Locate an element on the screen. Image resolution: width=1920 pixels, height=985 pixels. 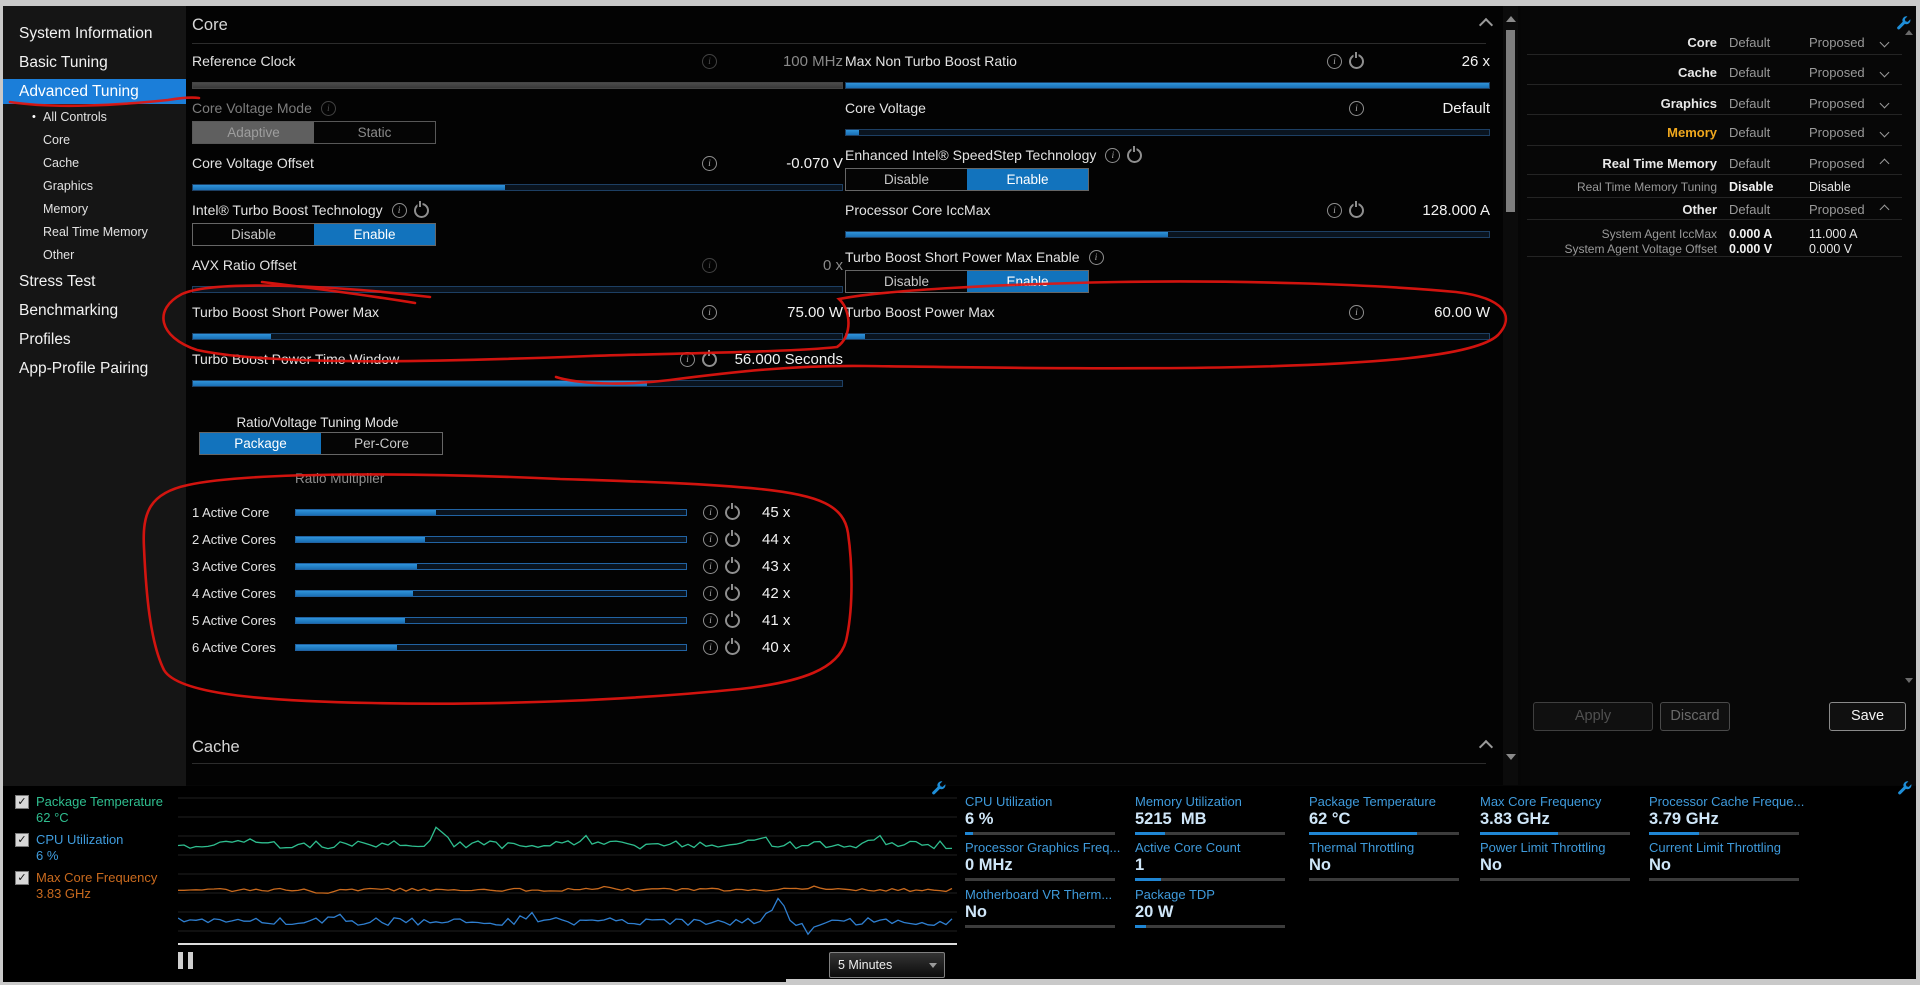
pause-button is located at coordinates (185, 960).